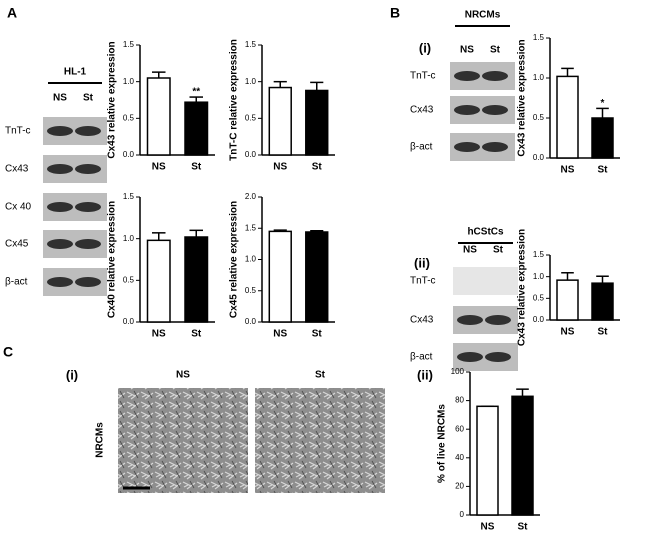 Image resolution: width=654 pixels, height=535 pixels. What do you see at coordinates (320, 440) in the screenshot?
I see `micrograph` at bounding box center [320, 440].